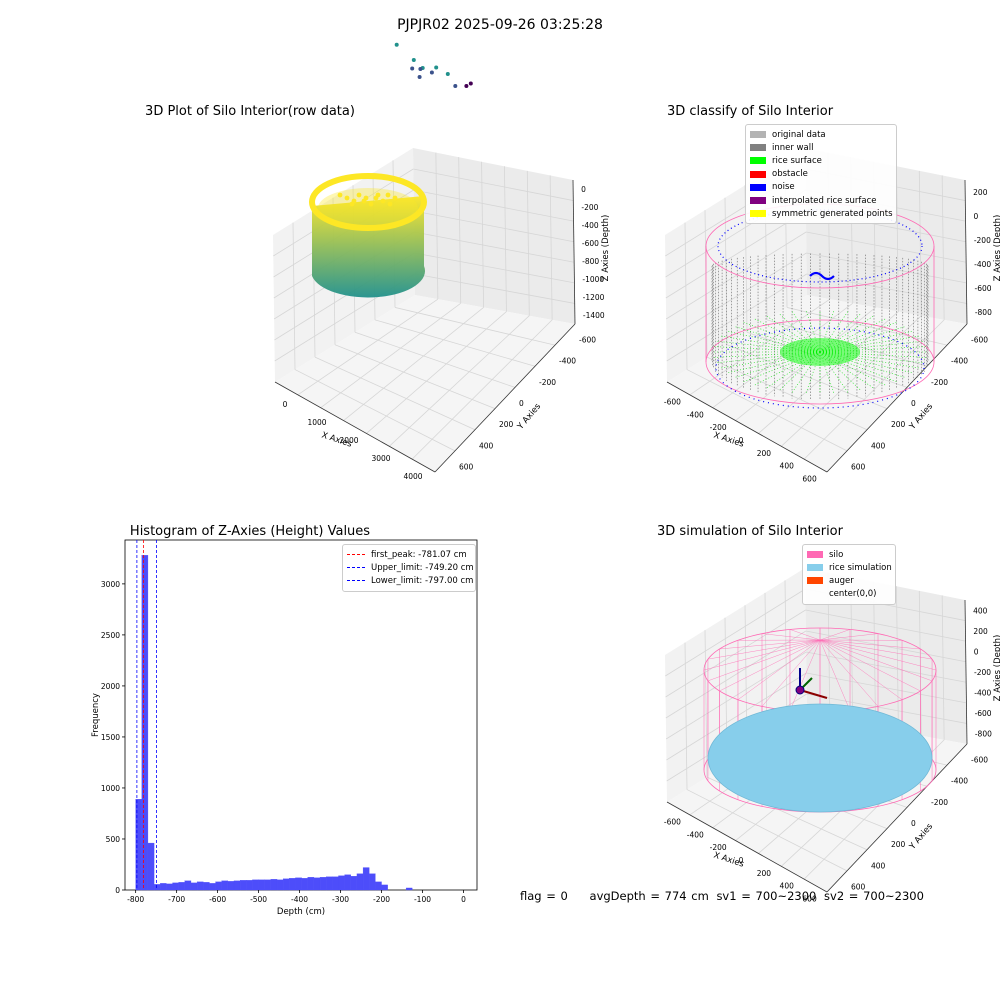 The height and width of the screenshot is (1000, 1000). Describe the element at coordinates (750, 111) in the screenshot. I see `chart-title-classify: 3D classify of Silo Interior` at that location.